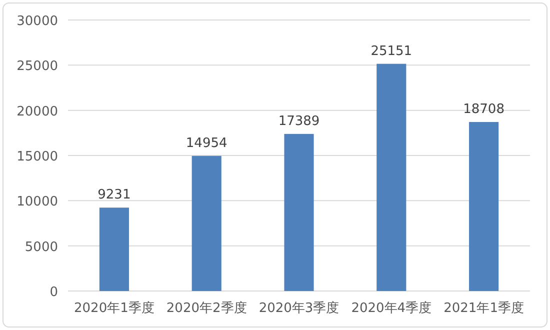  I want to click on y-tick-label: 25000, so click(37, 66).